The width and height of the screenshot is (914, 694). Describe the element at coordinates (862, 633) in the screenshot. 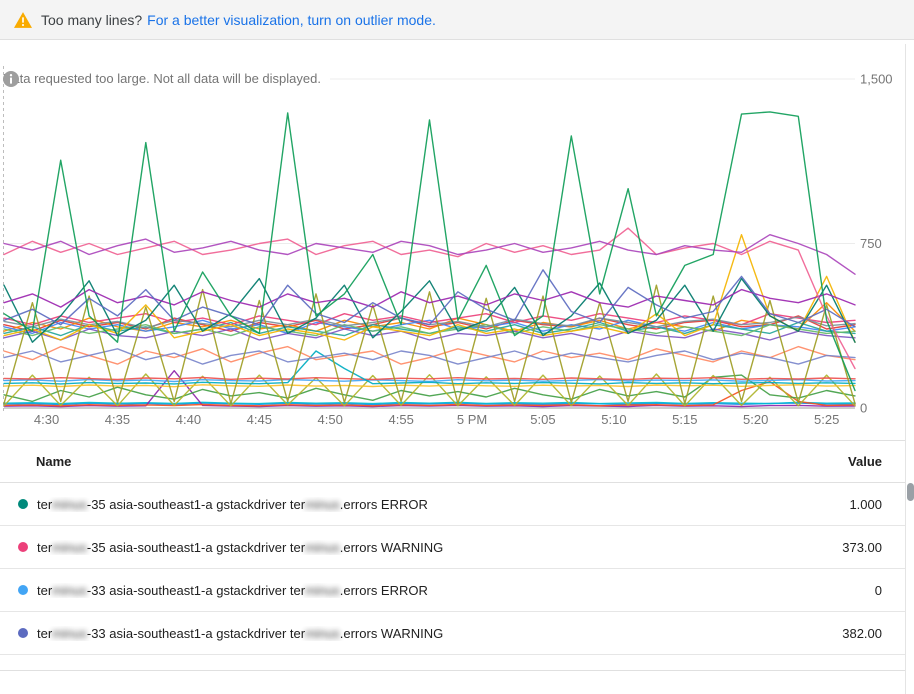

I see `series-value: 382.00` at that location.